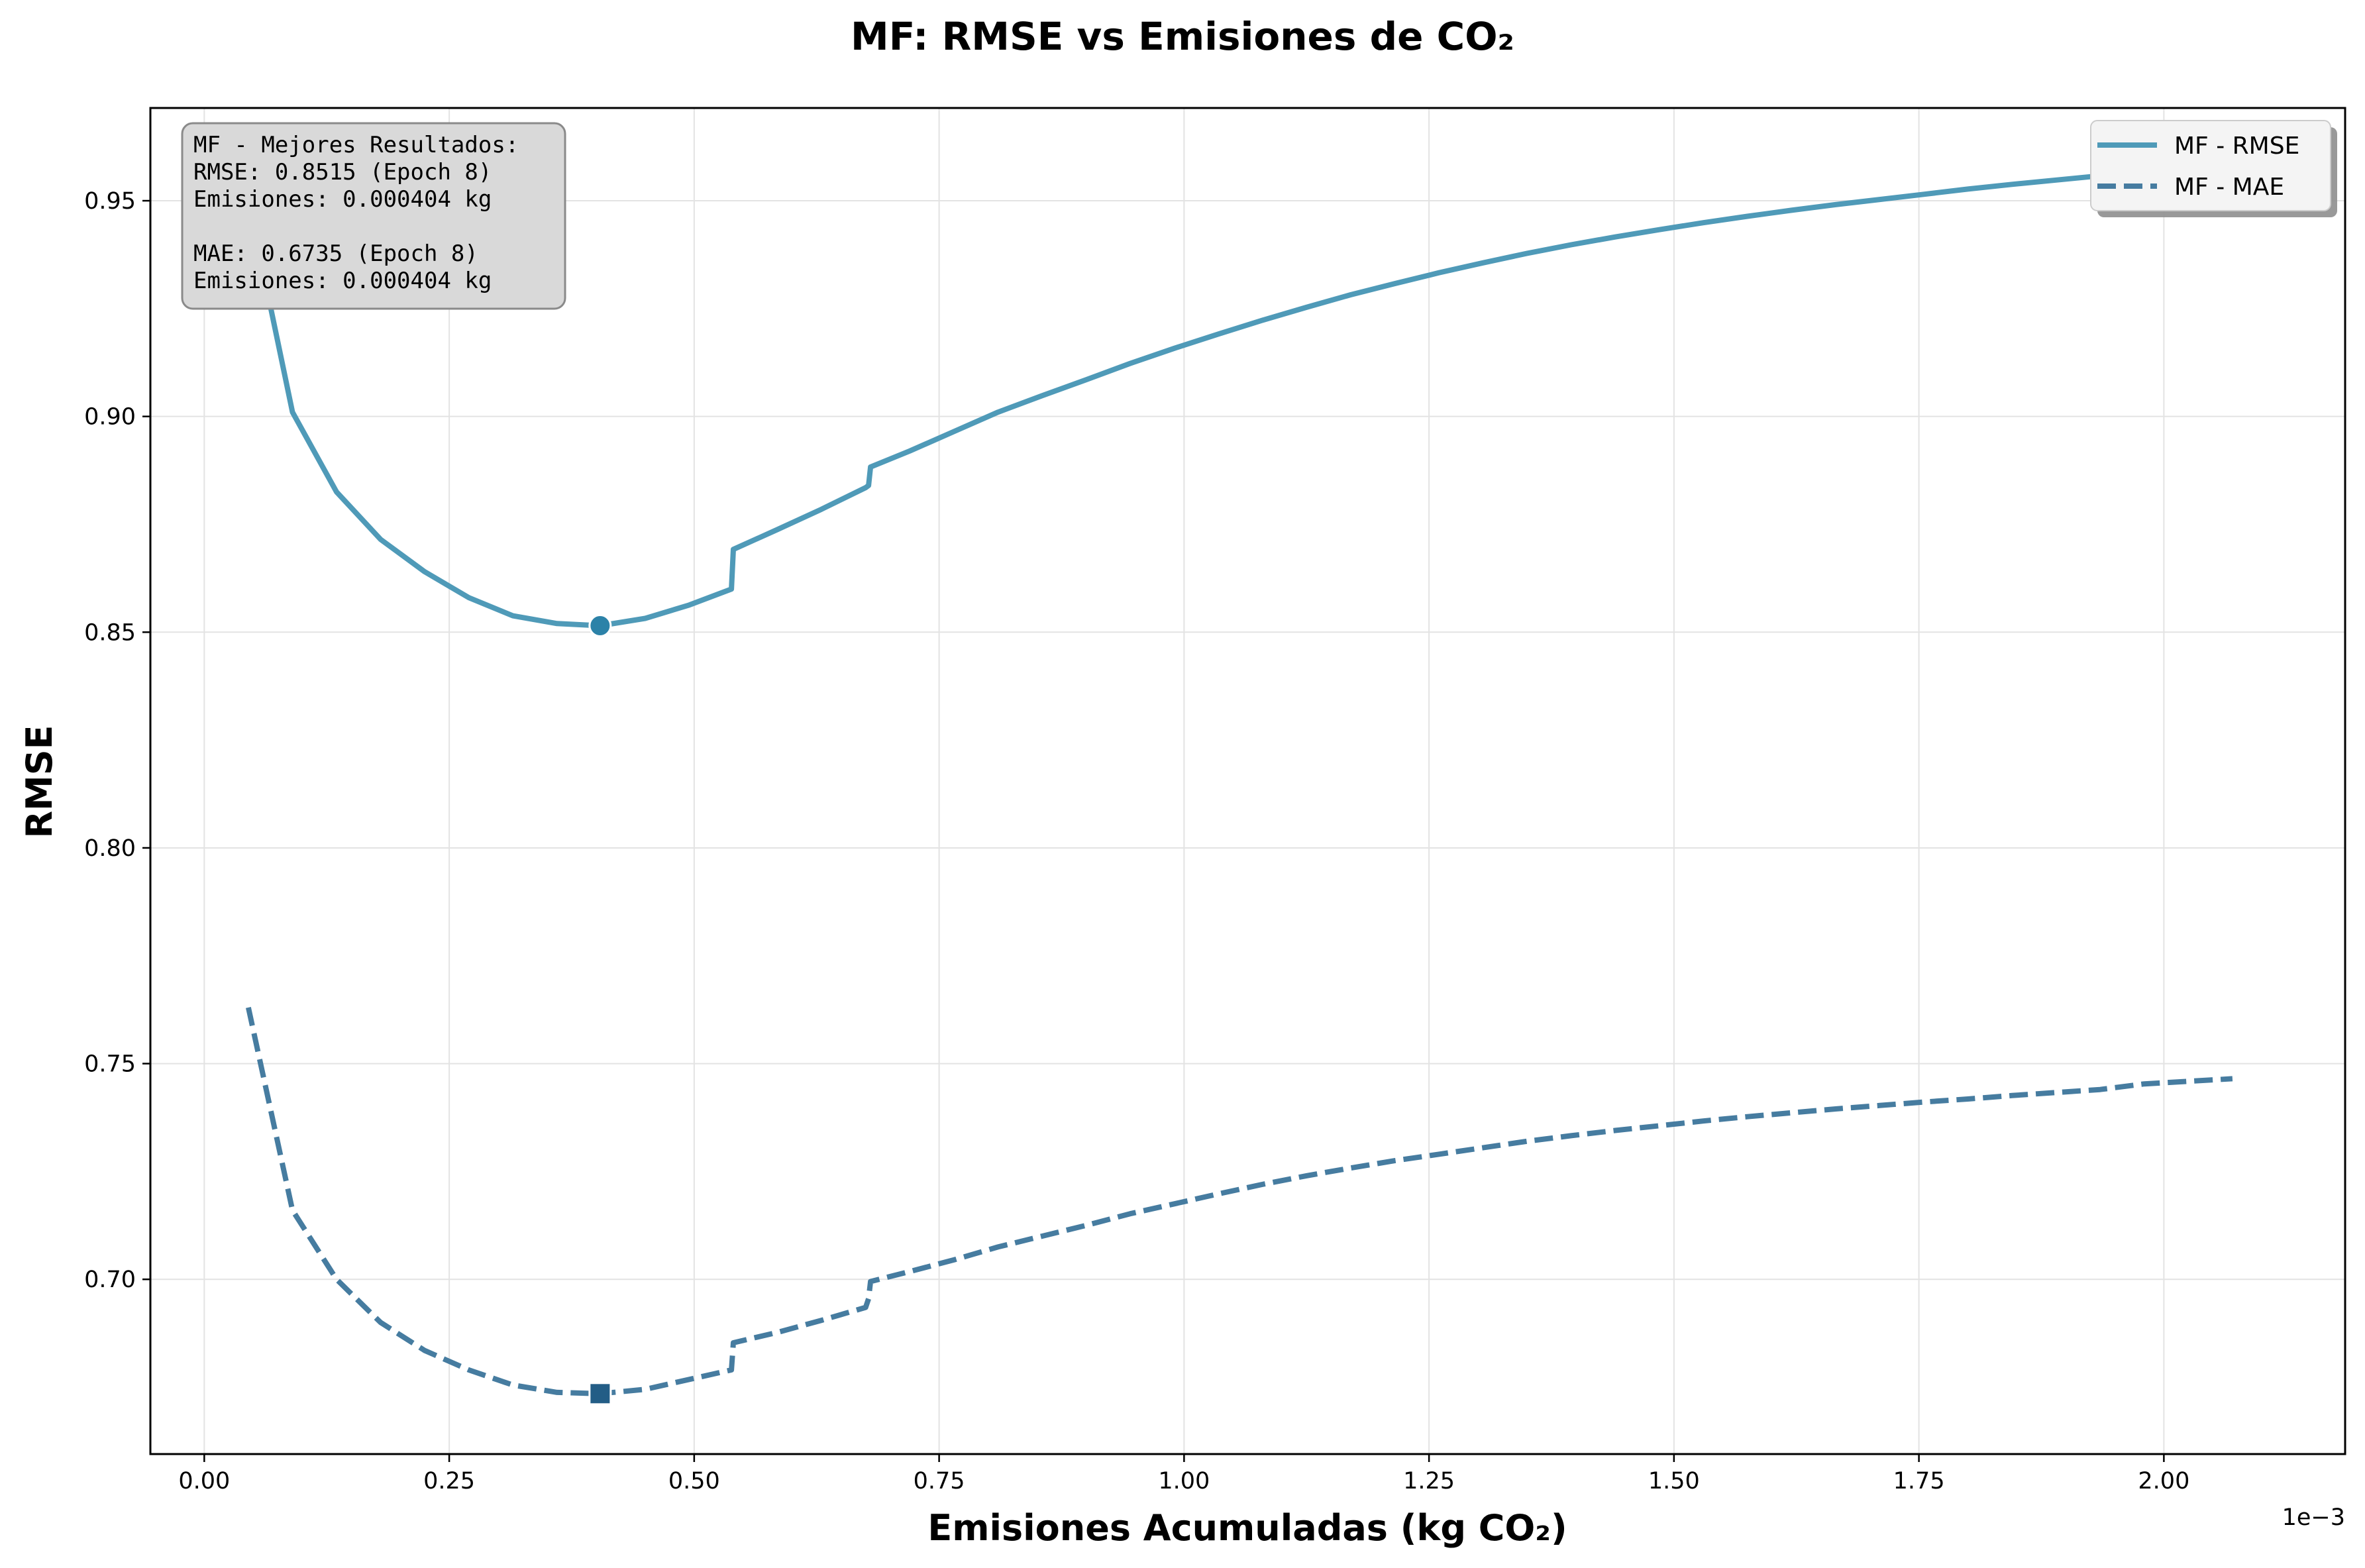  What do you see at coordinates (1674, 1481) in the screenshot?
I see `x-tick-label: 1.50` at bounding box center [1674, 1481].